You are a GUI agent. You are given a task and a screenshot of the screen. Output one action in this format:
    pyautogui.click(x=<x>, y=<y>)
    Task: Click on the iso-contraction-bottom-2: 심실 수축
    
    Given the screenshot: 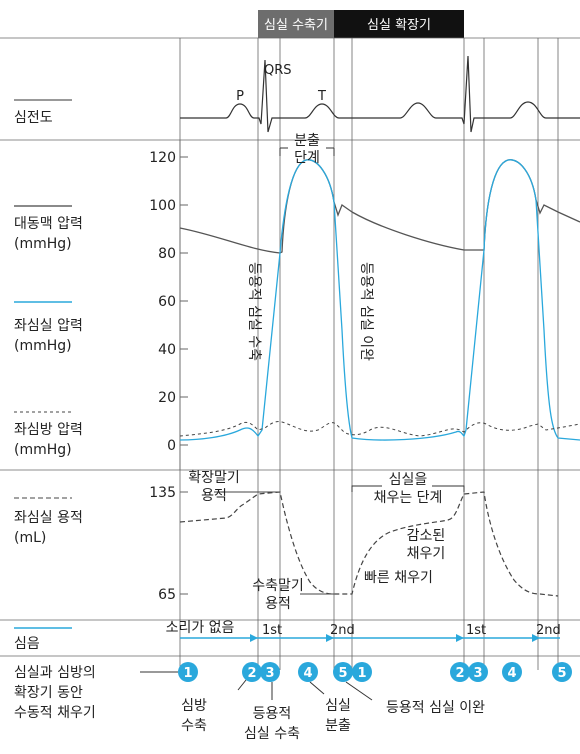 What is the action you would take?
    pyautogui.click(x=272, y=734)
    